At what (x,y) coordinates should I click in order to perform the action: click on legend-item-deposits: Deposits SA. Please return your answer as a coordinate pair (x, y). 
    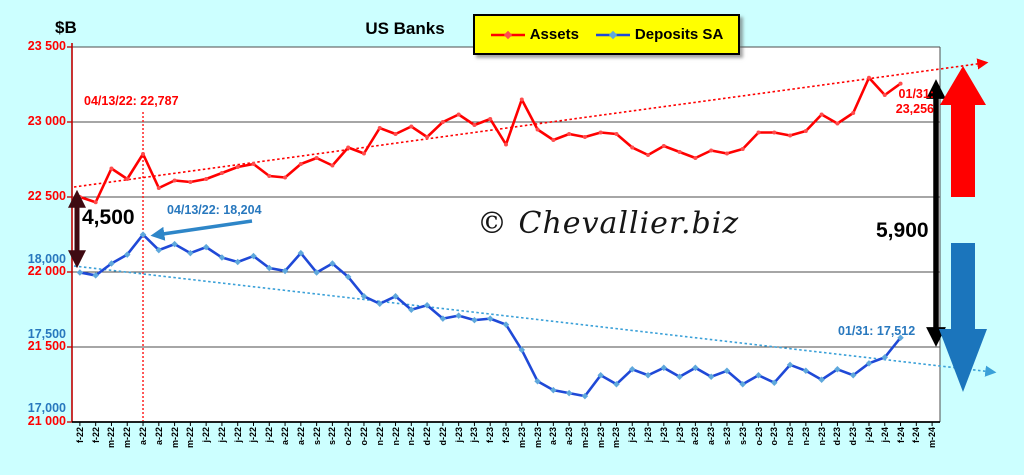
    Looking at the image, I should click on (659, 34).